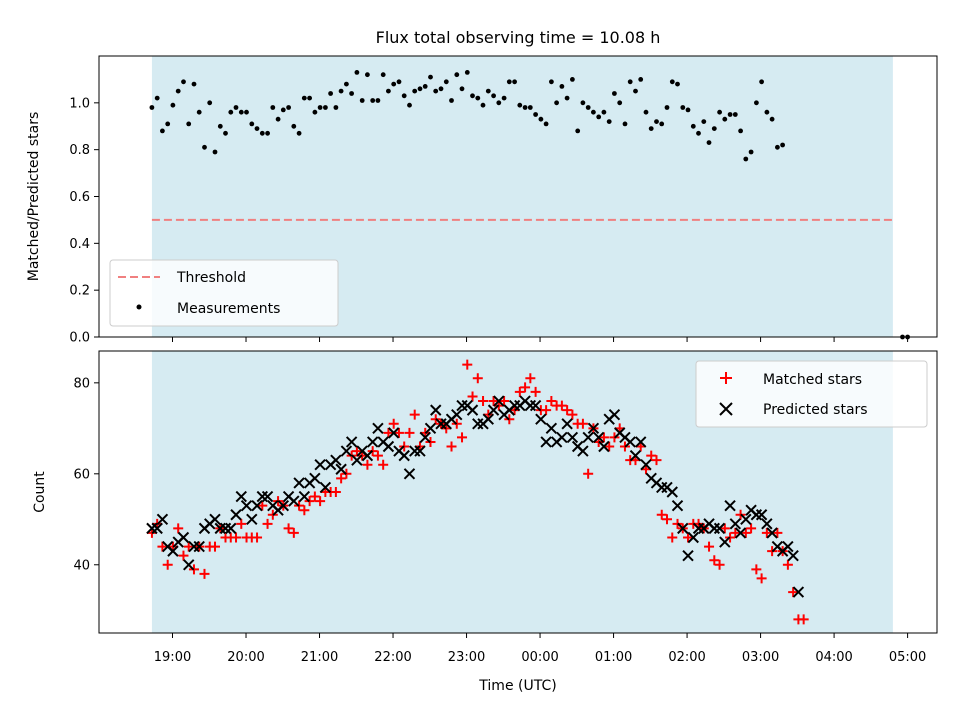  What do you see at coordinates (139, 307) in the screenshot?
I see `legend-measurement-swatch` at bounding box center [139, 307].